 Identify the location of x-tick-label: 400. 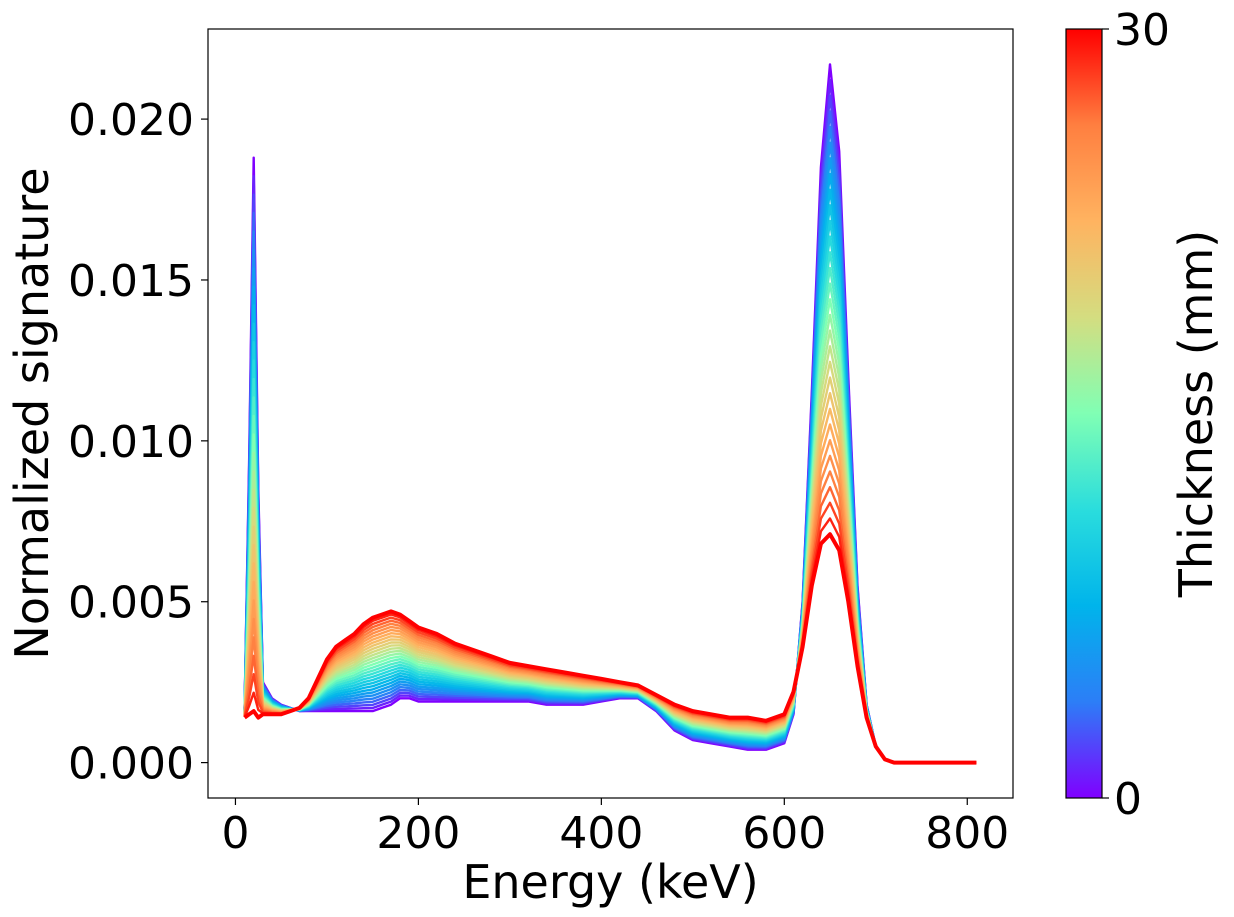
(601, 833).